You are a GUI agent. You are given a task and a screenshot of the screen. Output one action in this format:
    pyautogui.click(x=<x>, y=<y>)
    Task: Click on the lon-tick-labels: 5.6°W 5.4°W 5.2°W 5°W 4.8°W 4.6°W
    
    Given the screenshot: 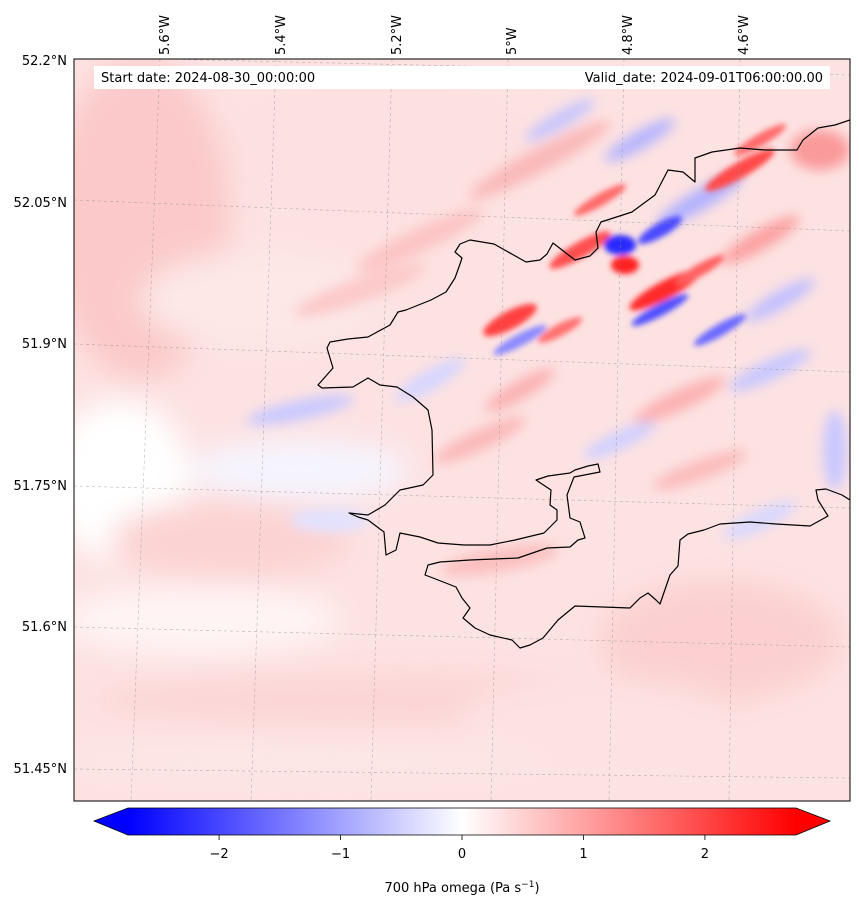 What is the action you would take?
    pyautogui.click(x=455, y=35)
    